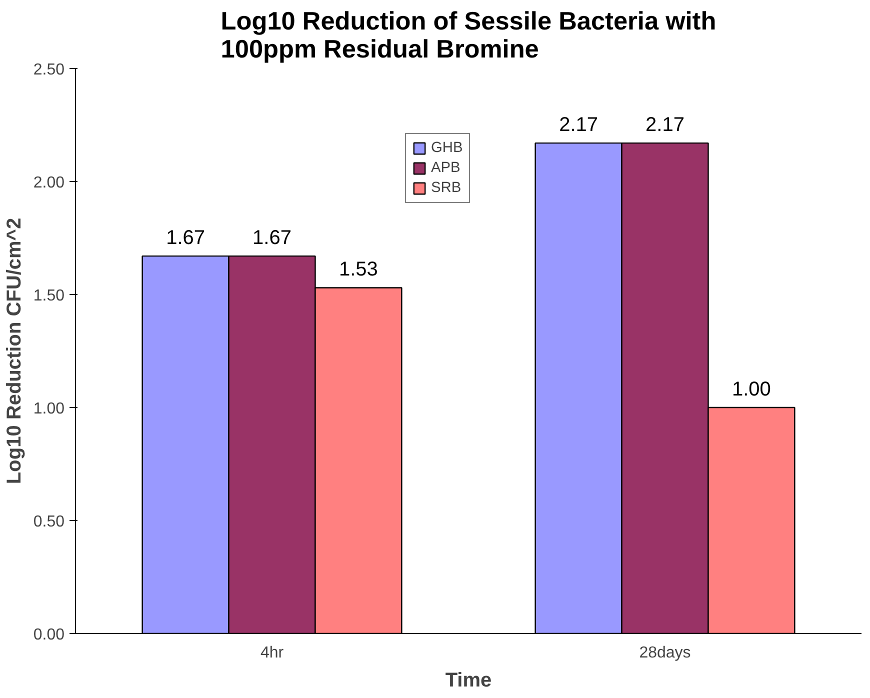 This screenshot has width=870, height=698. Describe the element at coordinates (665, 653) in the screenshot. I see `x-tick-label: 28days` at that location.